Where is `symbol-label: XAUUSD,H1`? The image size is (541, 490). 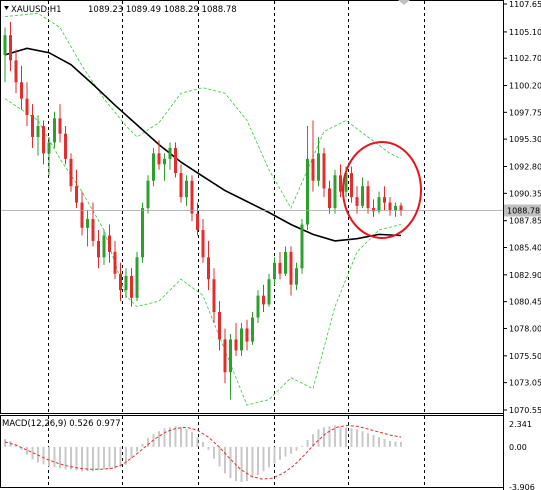
symbol-label: XAUUSD,H1 is located at coordinates (36, 10).